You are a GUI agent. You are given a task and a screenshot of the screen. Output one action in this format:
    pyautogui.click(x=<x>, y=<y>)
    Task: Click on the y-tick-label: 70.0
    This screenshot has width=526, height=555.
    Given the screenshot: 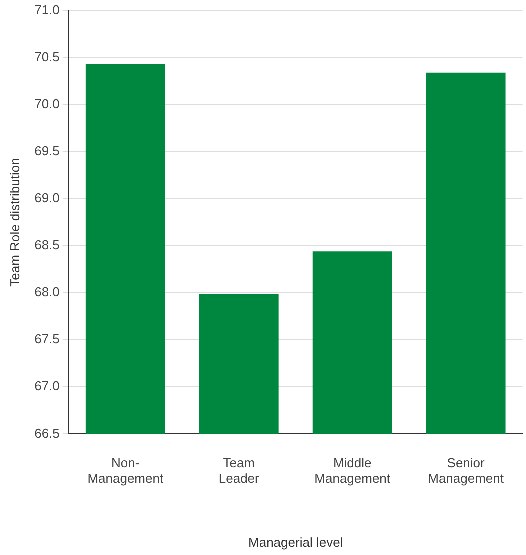 What is the action you would take?
    pyautogui.click(x=47, y=104)
    